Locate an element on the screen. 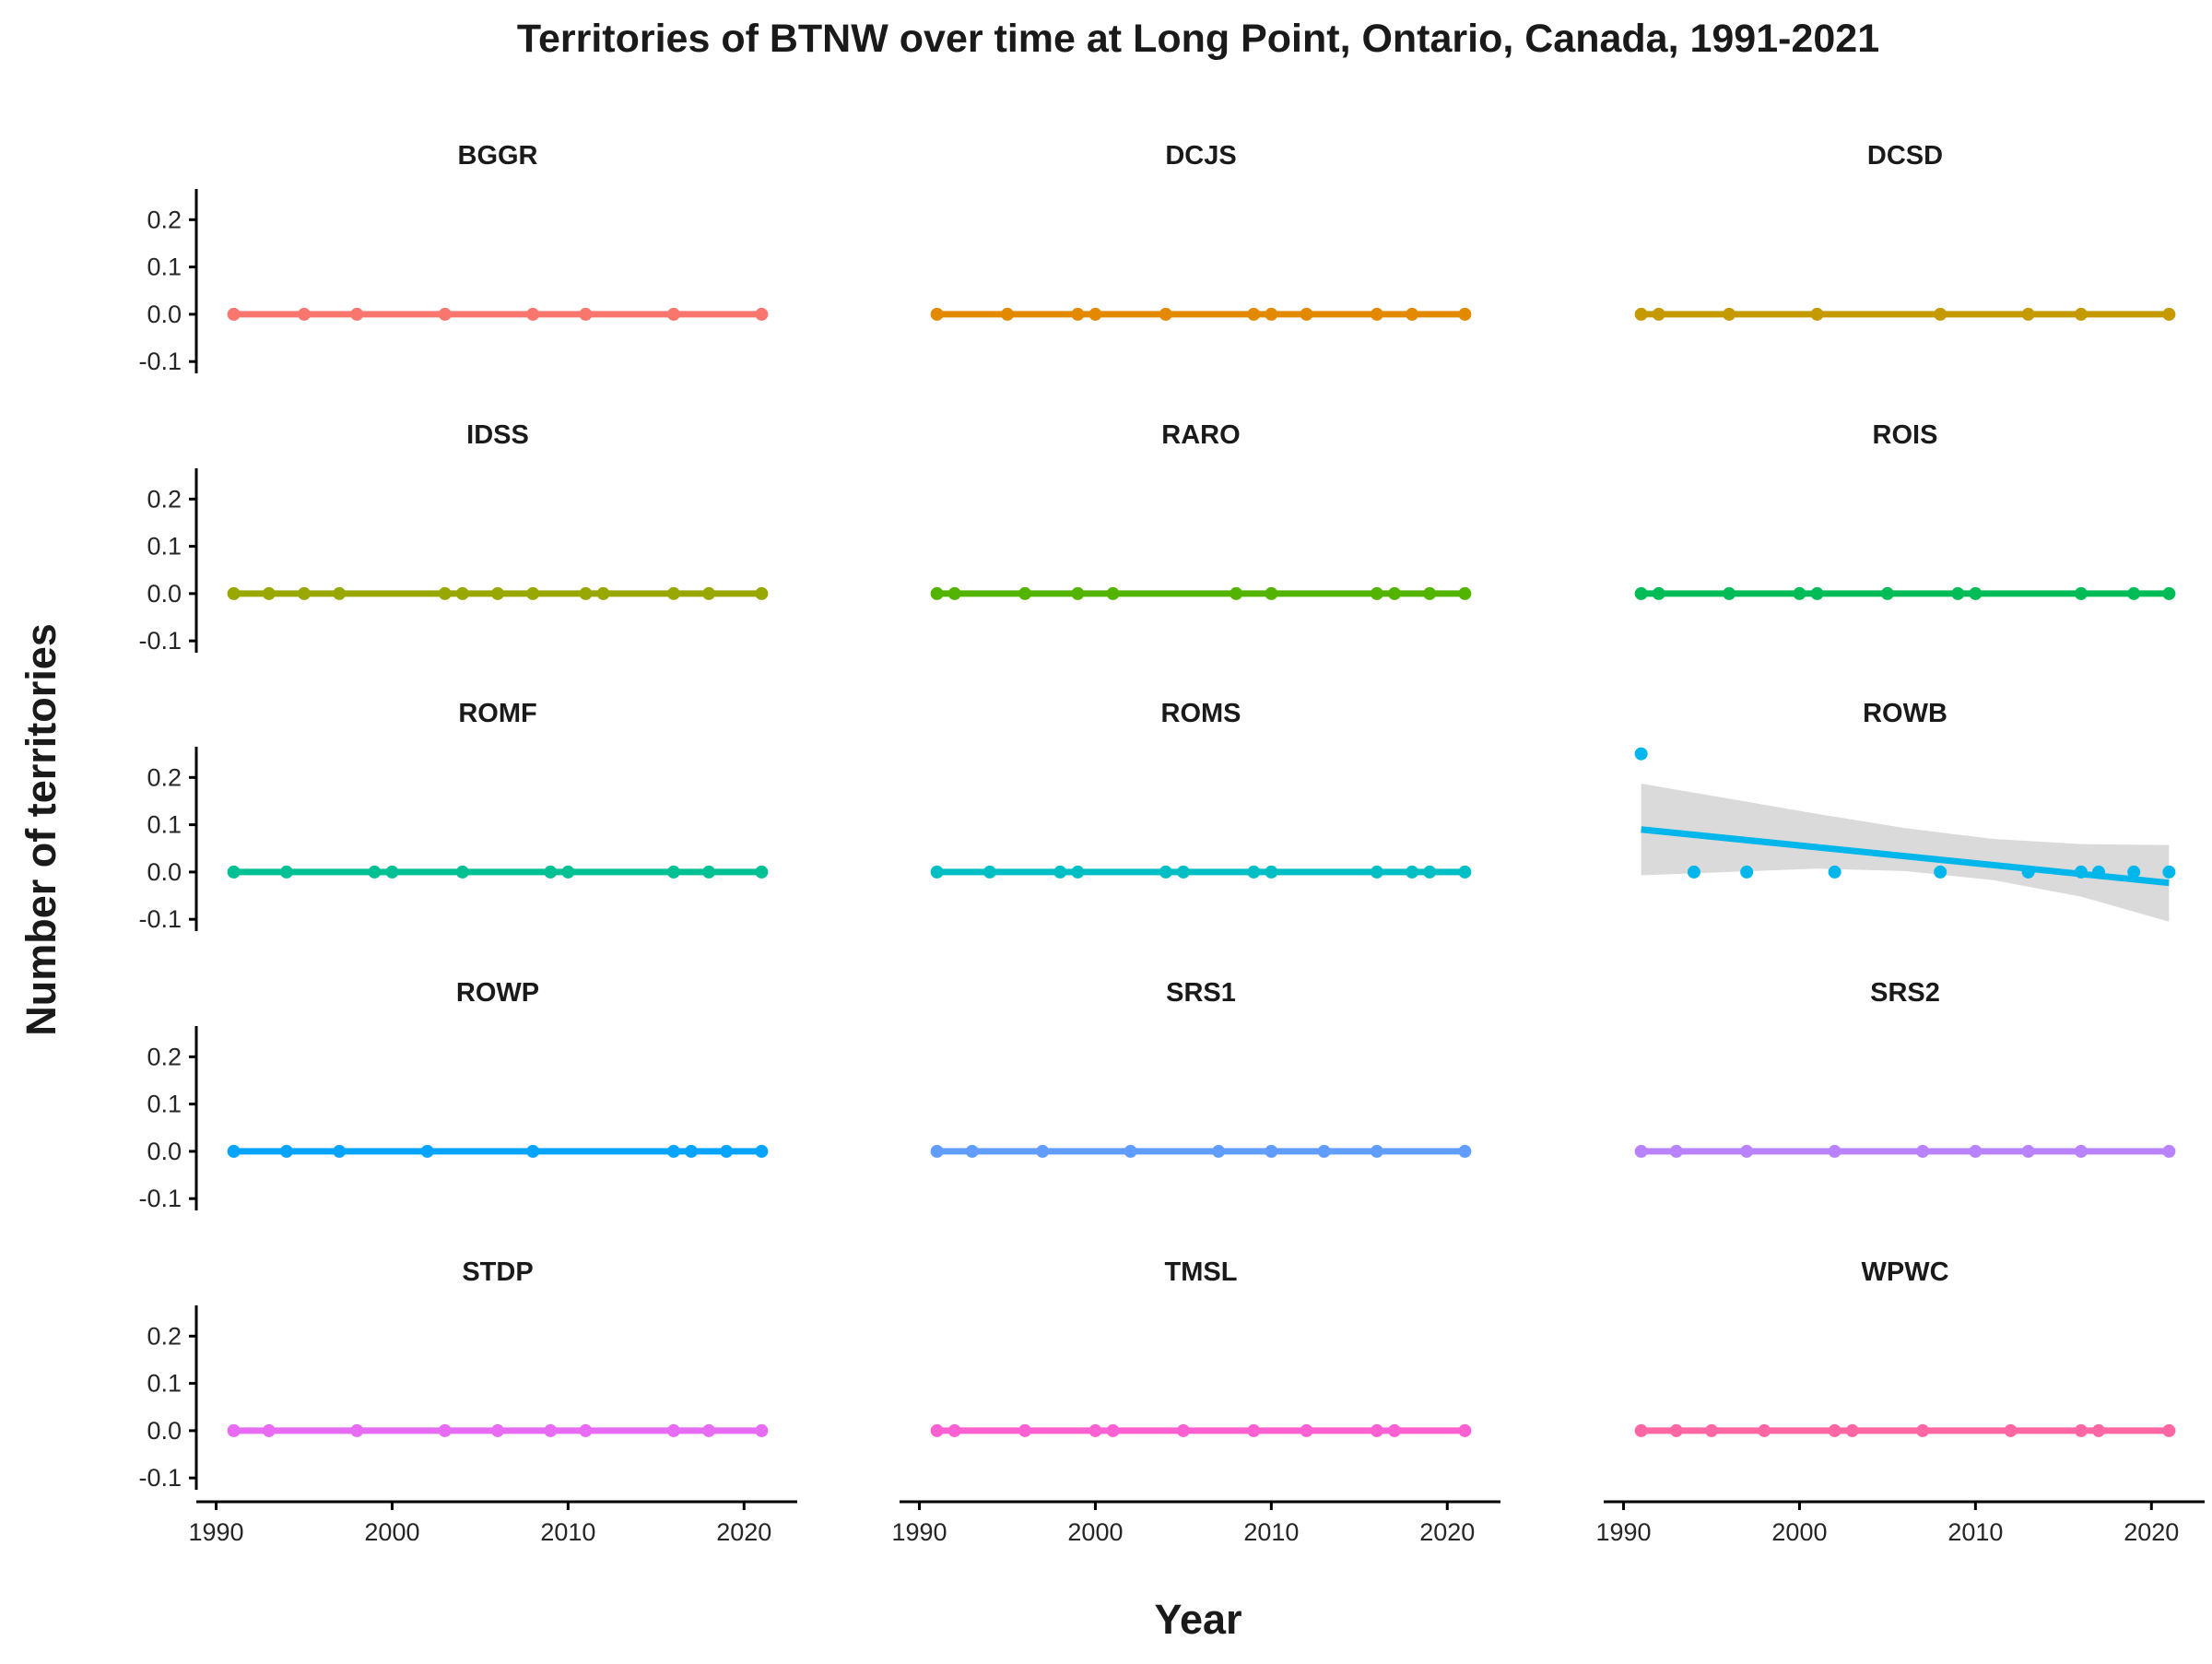 The width and height of the screenshot is (2212, 1664). x-axis-title: Year is located at coordinates (1197, 1619).